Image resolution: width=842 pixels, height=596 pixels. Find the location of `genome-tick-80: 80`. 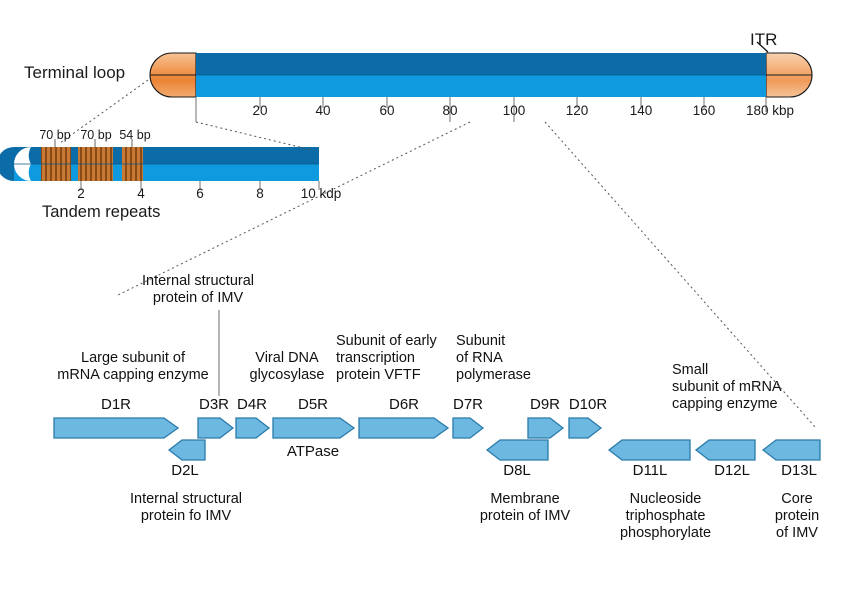

genome-tick-80: 80 is located at coordinates (450, 110).